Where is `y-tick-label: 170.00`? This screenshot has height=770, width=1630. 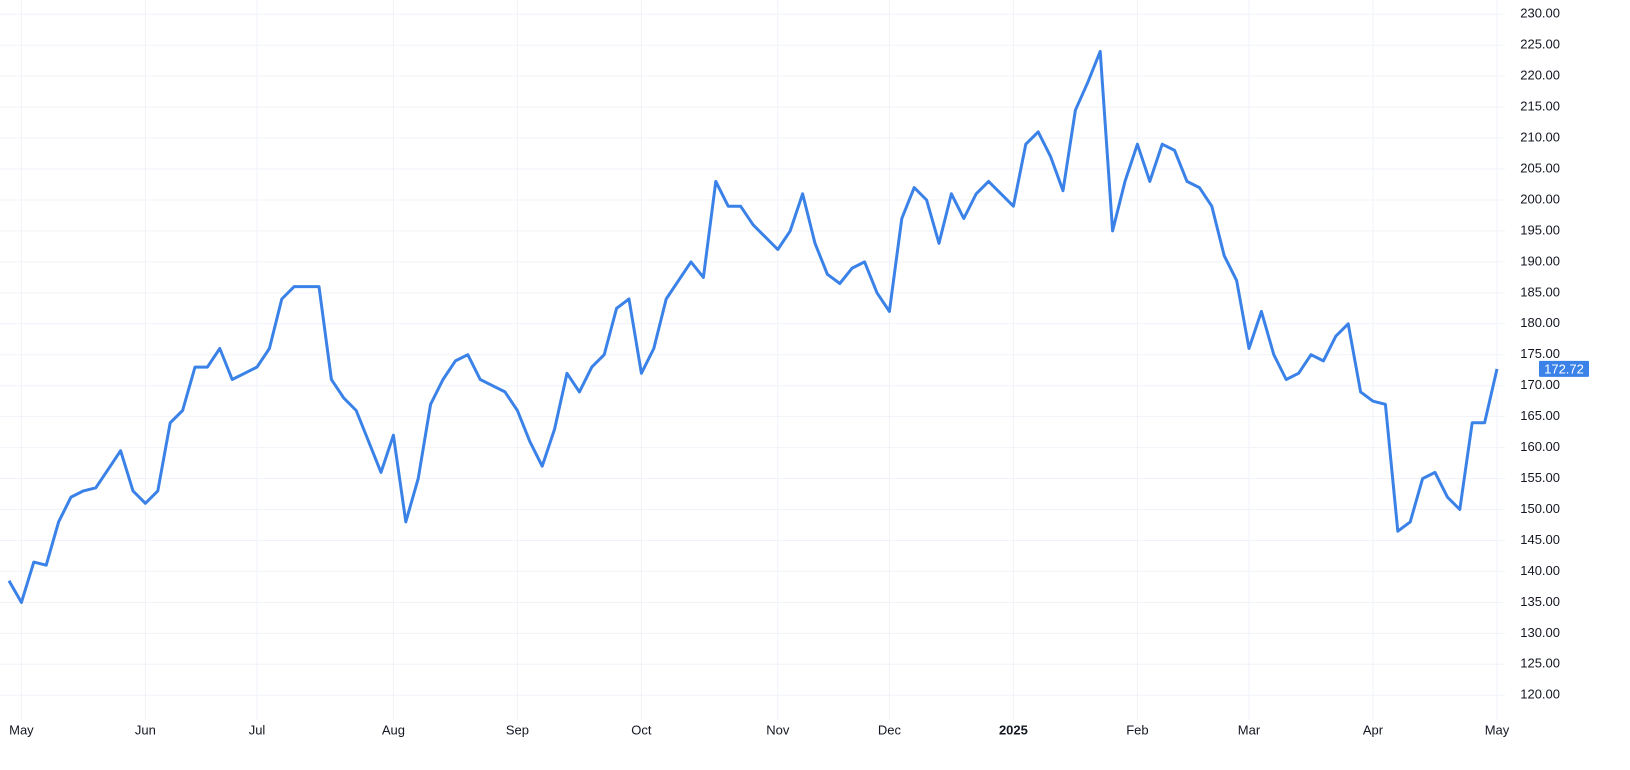 y-tick-label: 170.00 is located at coordinates (1540, 384).